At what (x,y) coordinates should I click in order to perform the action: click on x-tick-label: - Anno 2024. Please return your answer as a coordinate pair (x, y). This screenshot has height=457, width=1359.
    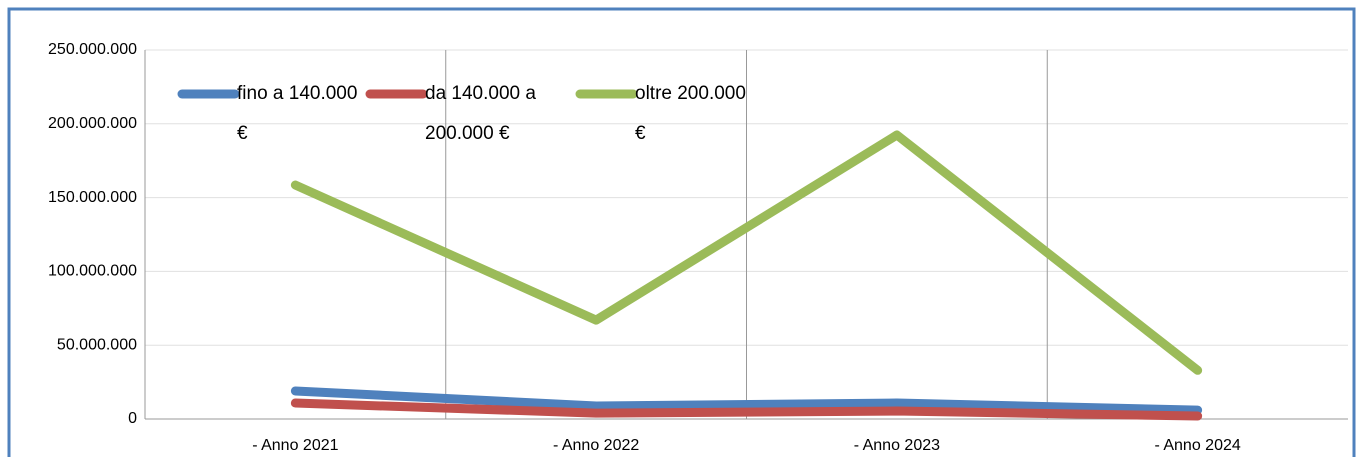
    Looking at the image, I should click on (1197, 445).